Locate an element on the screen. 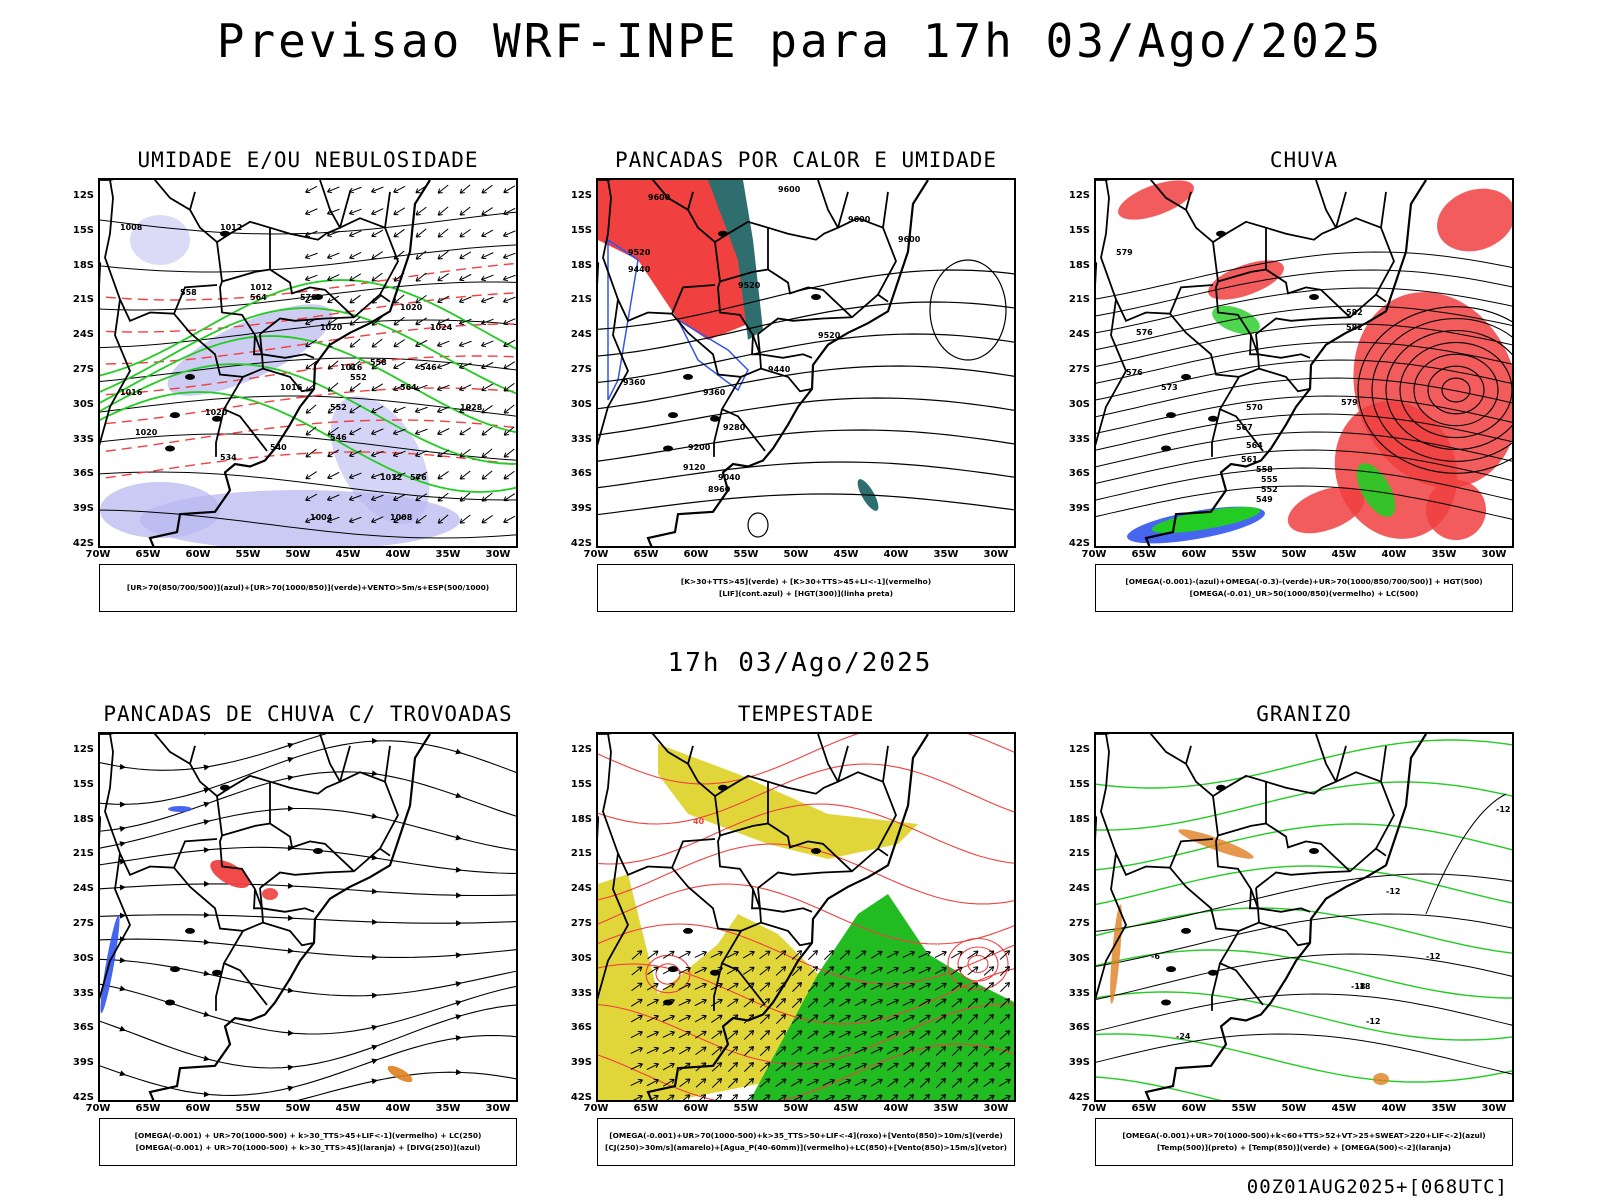 The image size is (1600, 1200). lon-tick-label: 35W is located at coordinates (448, 554).